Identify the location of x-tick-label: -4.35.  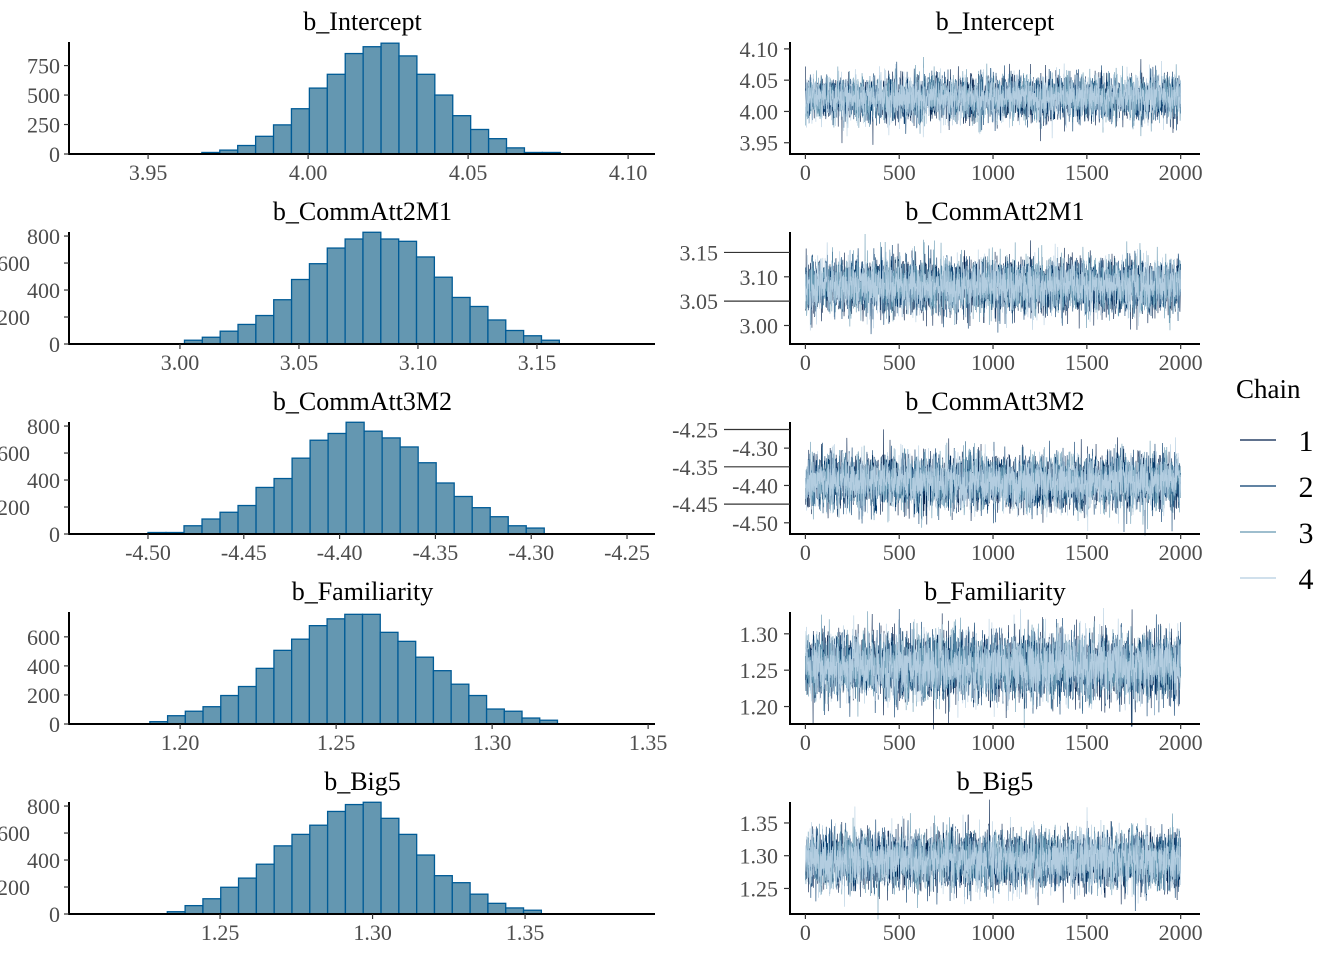
(435, 552).